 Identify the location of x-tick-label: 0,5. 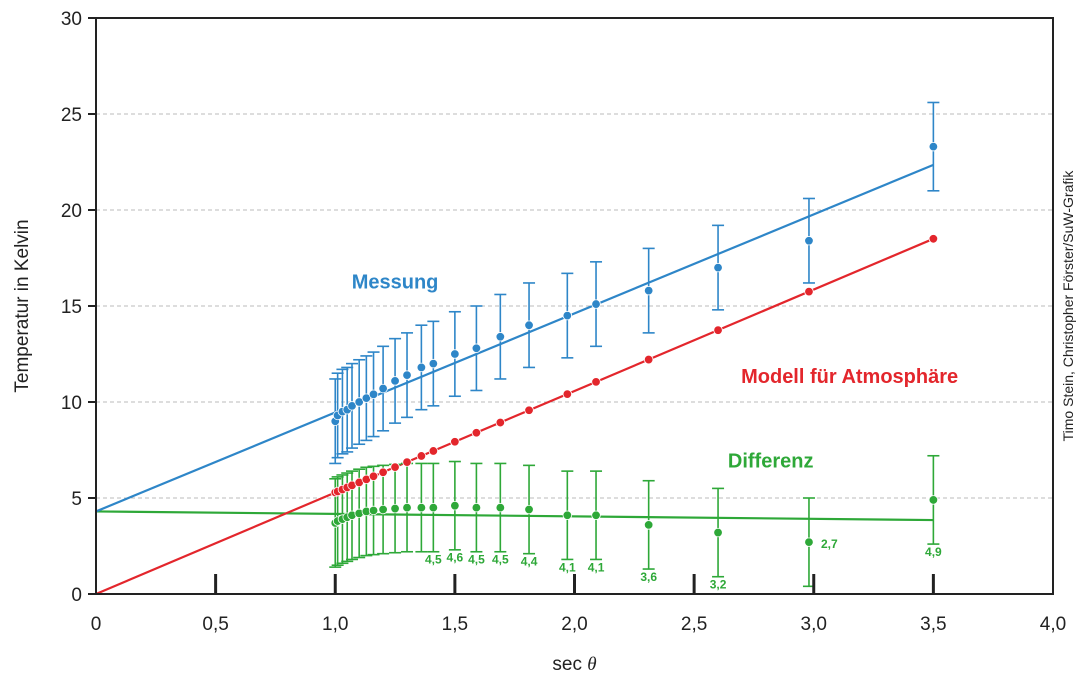
(215, 624).